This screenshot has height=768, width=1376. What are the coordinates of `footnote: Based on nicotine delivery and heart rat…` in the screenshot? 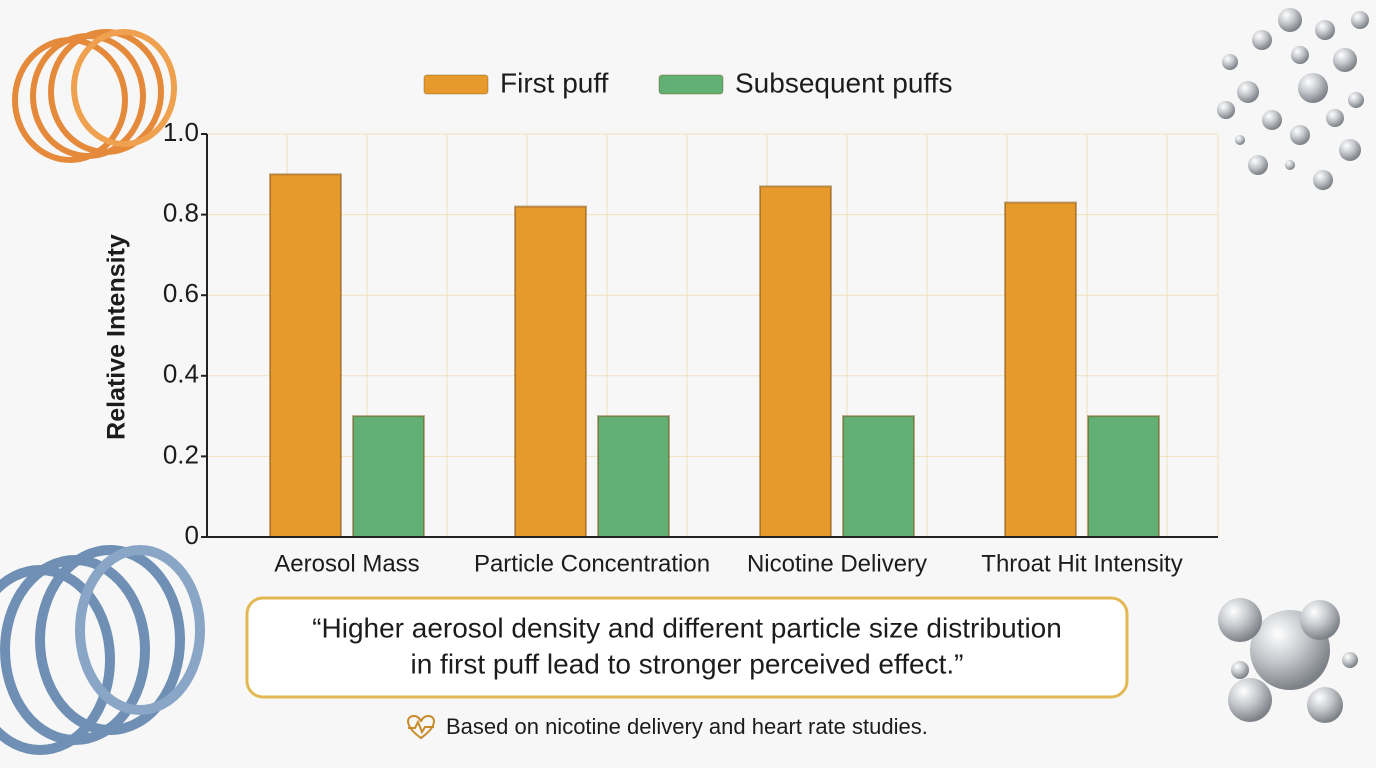 It's located at (687, 726).